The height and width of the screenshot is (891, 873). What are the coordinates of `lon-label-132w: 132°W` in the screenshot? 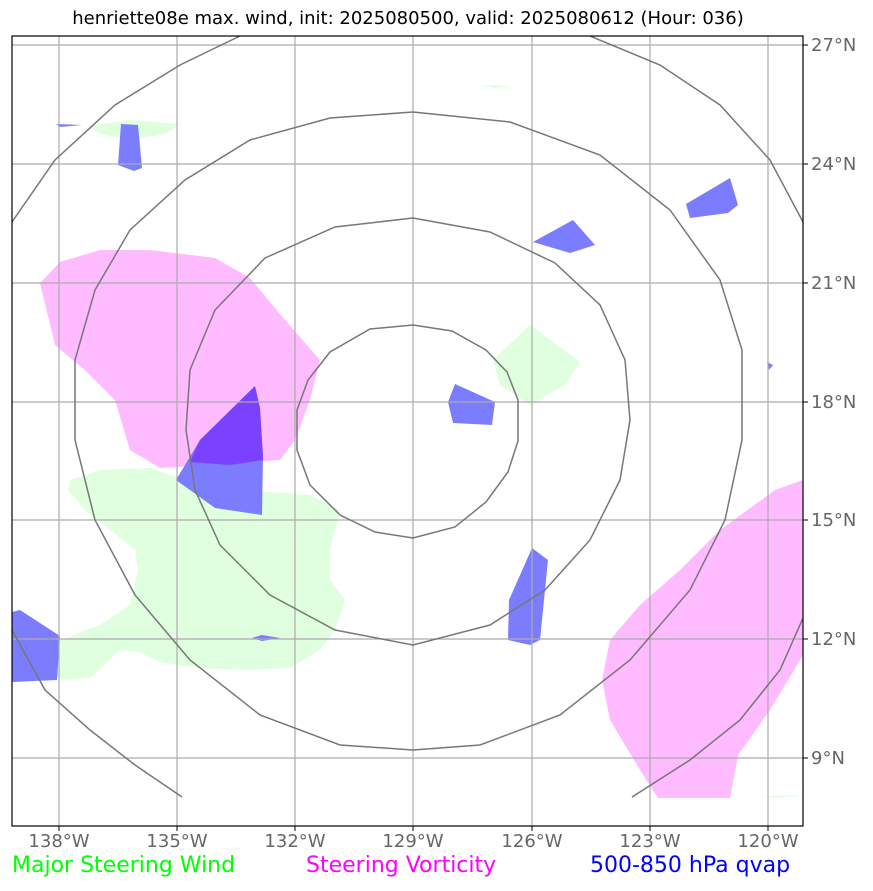 It's located at (295, 841).